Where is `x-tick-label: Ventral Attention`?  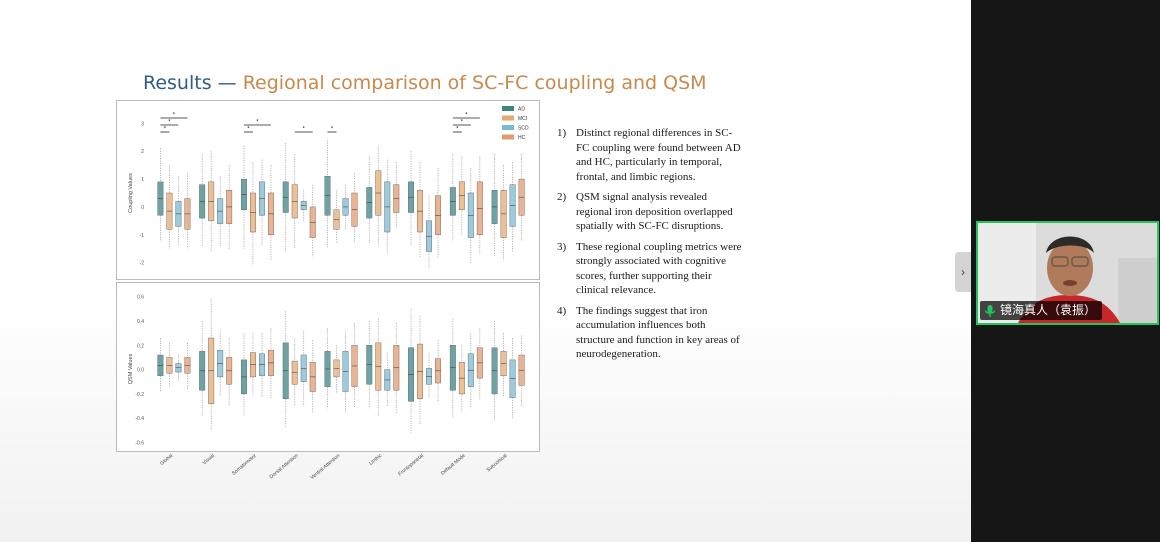 x-tick-label: Ventral Attention is located at coordinates (326, 467).